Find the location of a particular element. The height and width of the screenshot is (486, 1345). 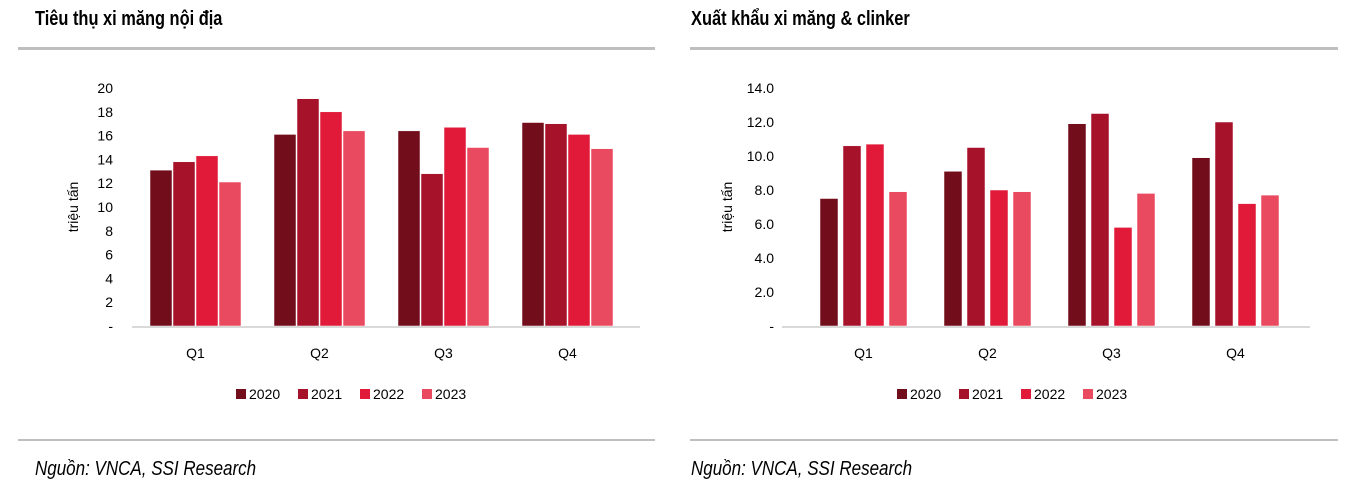

left-chart-title: Tiêu thụ xi măng nội địa is located at coordinates (129, 19).